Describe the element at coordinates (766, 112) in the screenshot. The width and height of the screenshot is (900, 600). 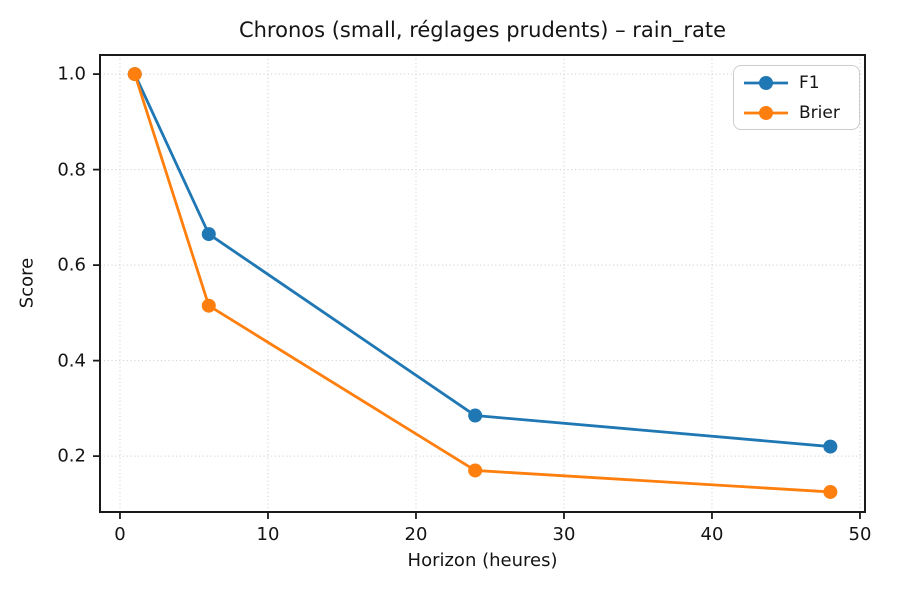
I see `brier-line-sample-icon` at that location.